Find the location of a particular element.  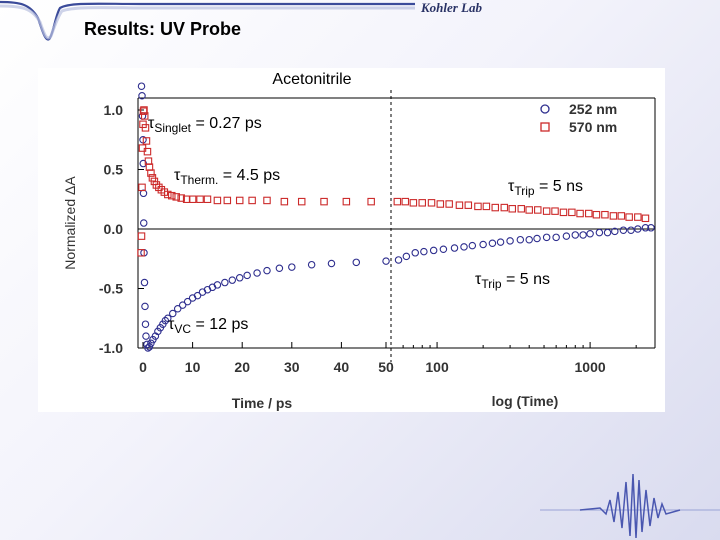

x-tick-label: 30 is located at coordinates (292, 367).